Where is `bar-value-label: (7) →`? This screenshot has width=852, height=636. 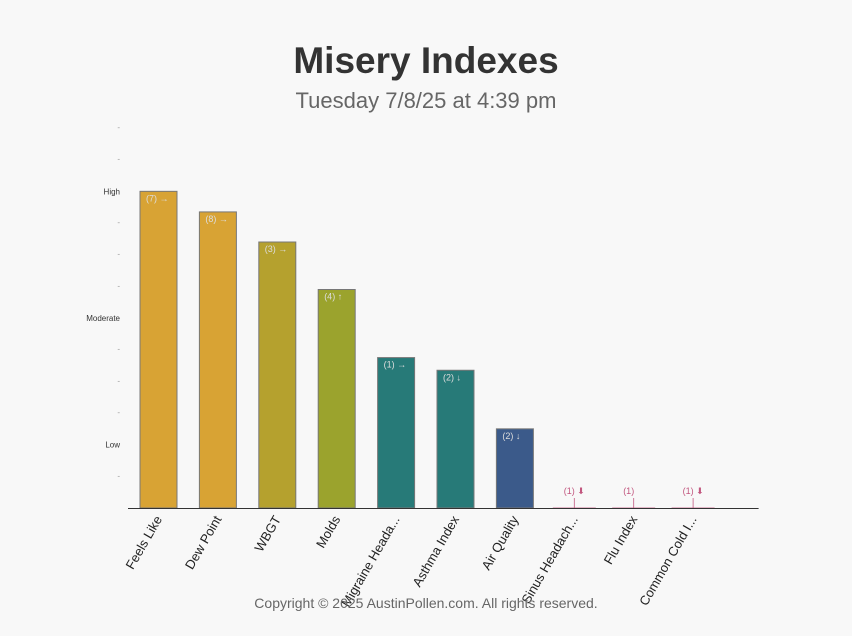
bar-value-label: (7) → is located at coordinates (157, 198).